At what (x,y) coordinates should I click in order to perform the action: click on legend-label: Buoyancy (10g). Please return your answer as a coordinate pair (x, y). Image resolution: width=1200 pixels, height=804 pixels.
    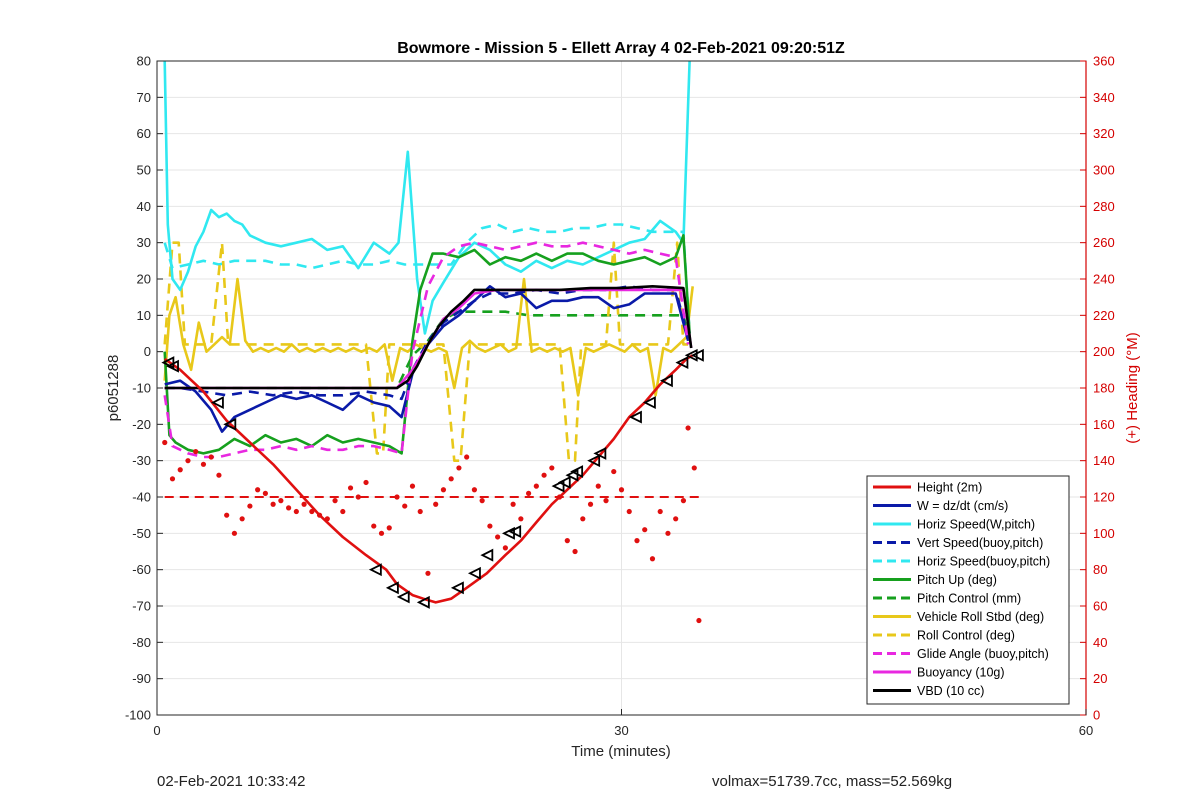
    Looking at the image, I should click on (961, 673).